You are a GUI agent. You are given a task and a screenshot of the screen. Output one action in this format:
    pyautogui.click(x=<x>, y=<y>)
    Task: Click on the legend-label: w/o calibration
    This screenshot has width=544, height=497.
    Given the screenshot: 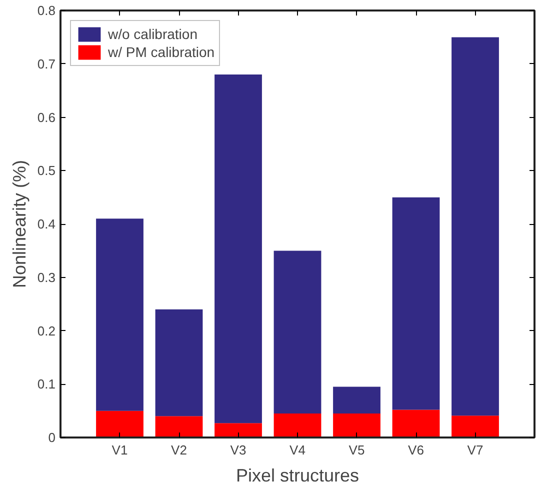 What is the action you would take?
    pyautogui.click(x=153, y=34)
    